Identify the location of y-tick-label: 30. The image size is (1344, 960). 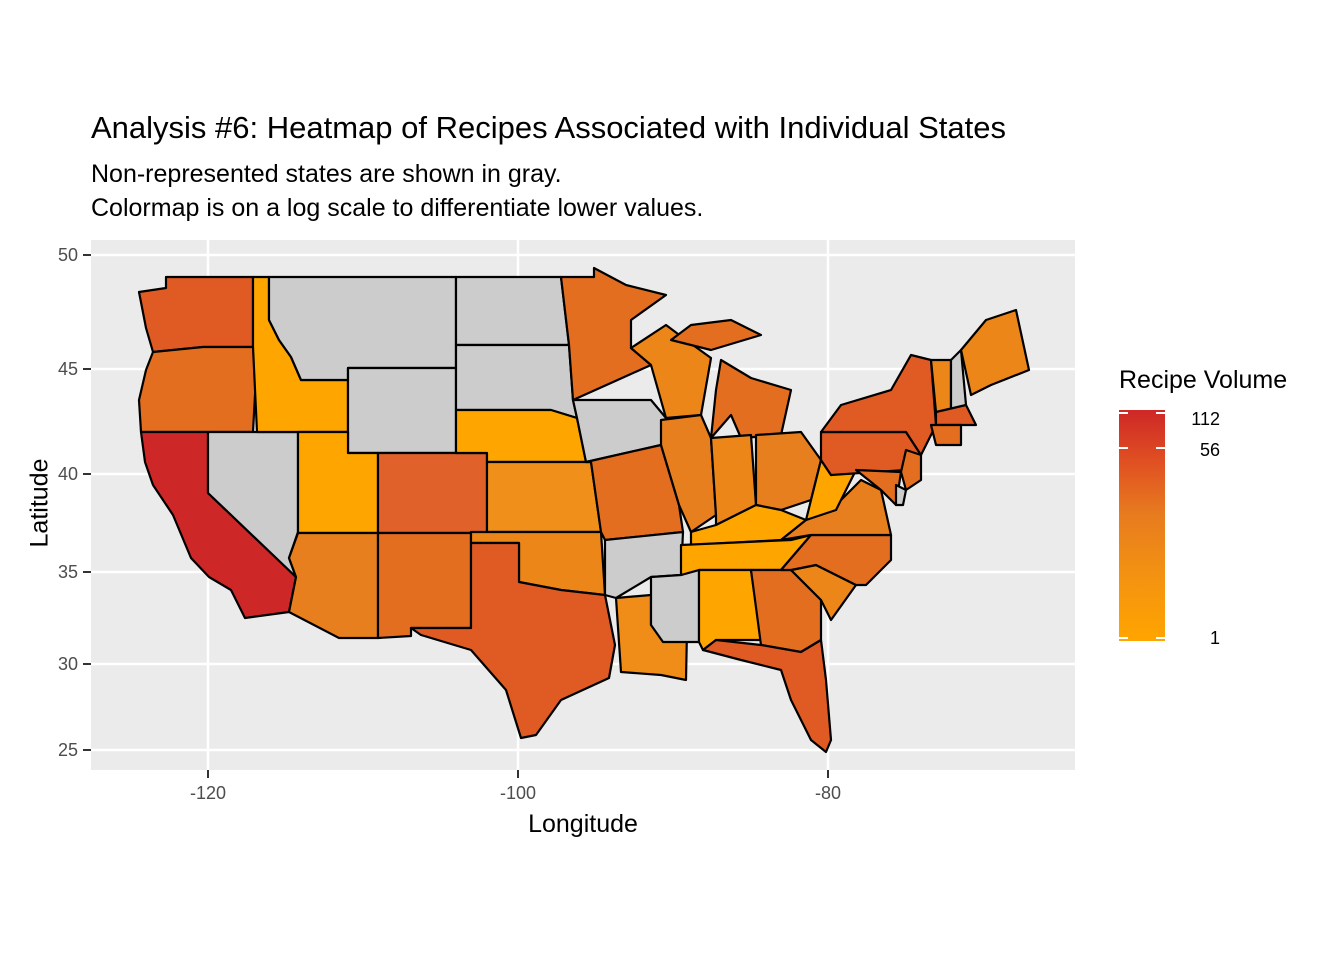
(67, 664).